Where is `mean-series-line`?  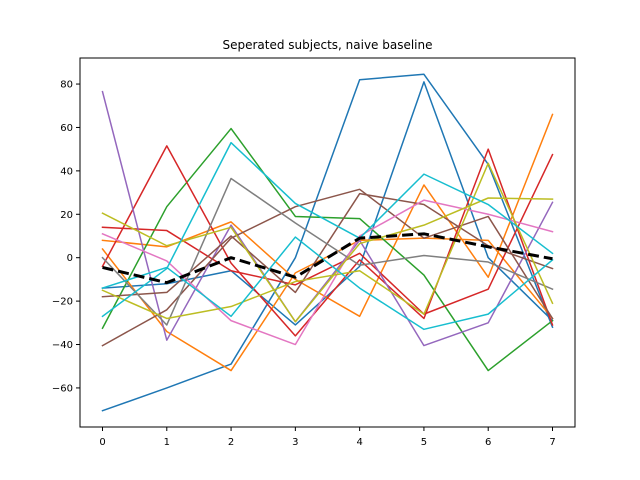 mean-series-line is located at coordinates (327, 258).